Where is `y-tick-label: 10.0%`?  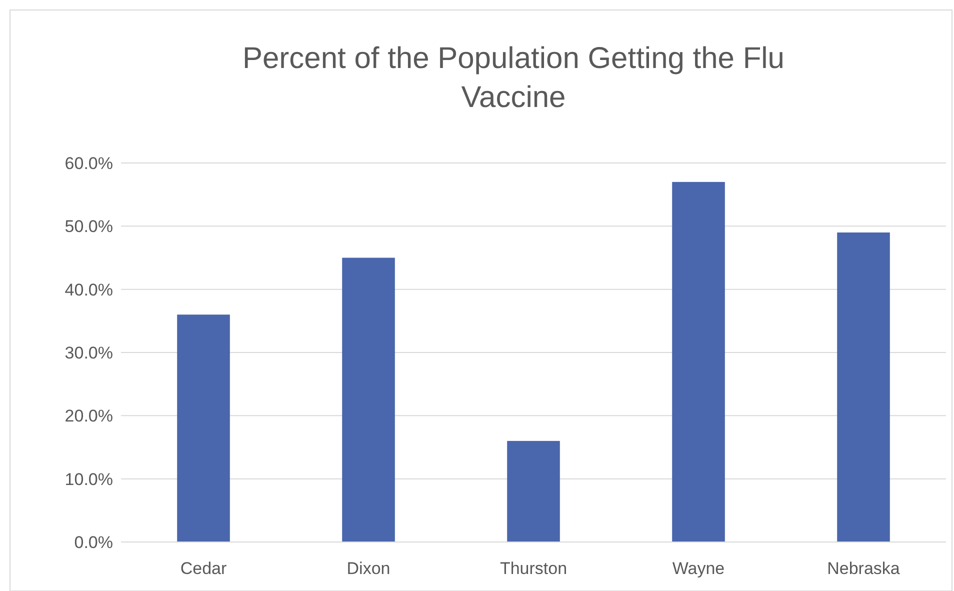
y-tick-label: 10.0% is located at coordinates (88, 479).